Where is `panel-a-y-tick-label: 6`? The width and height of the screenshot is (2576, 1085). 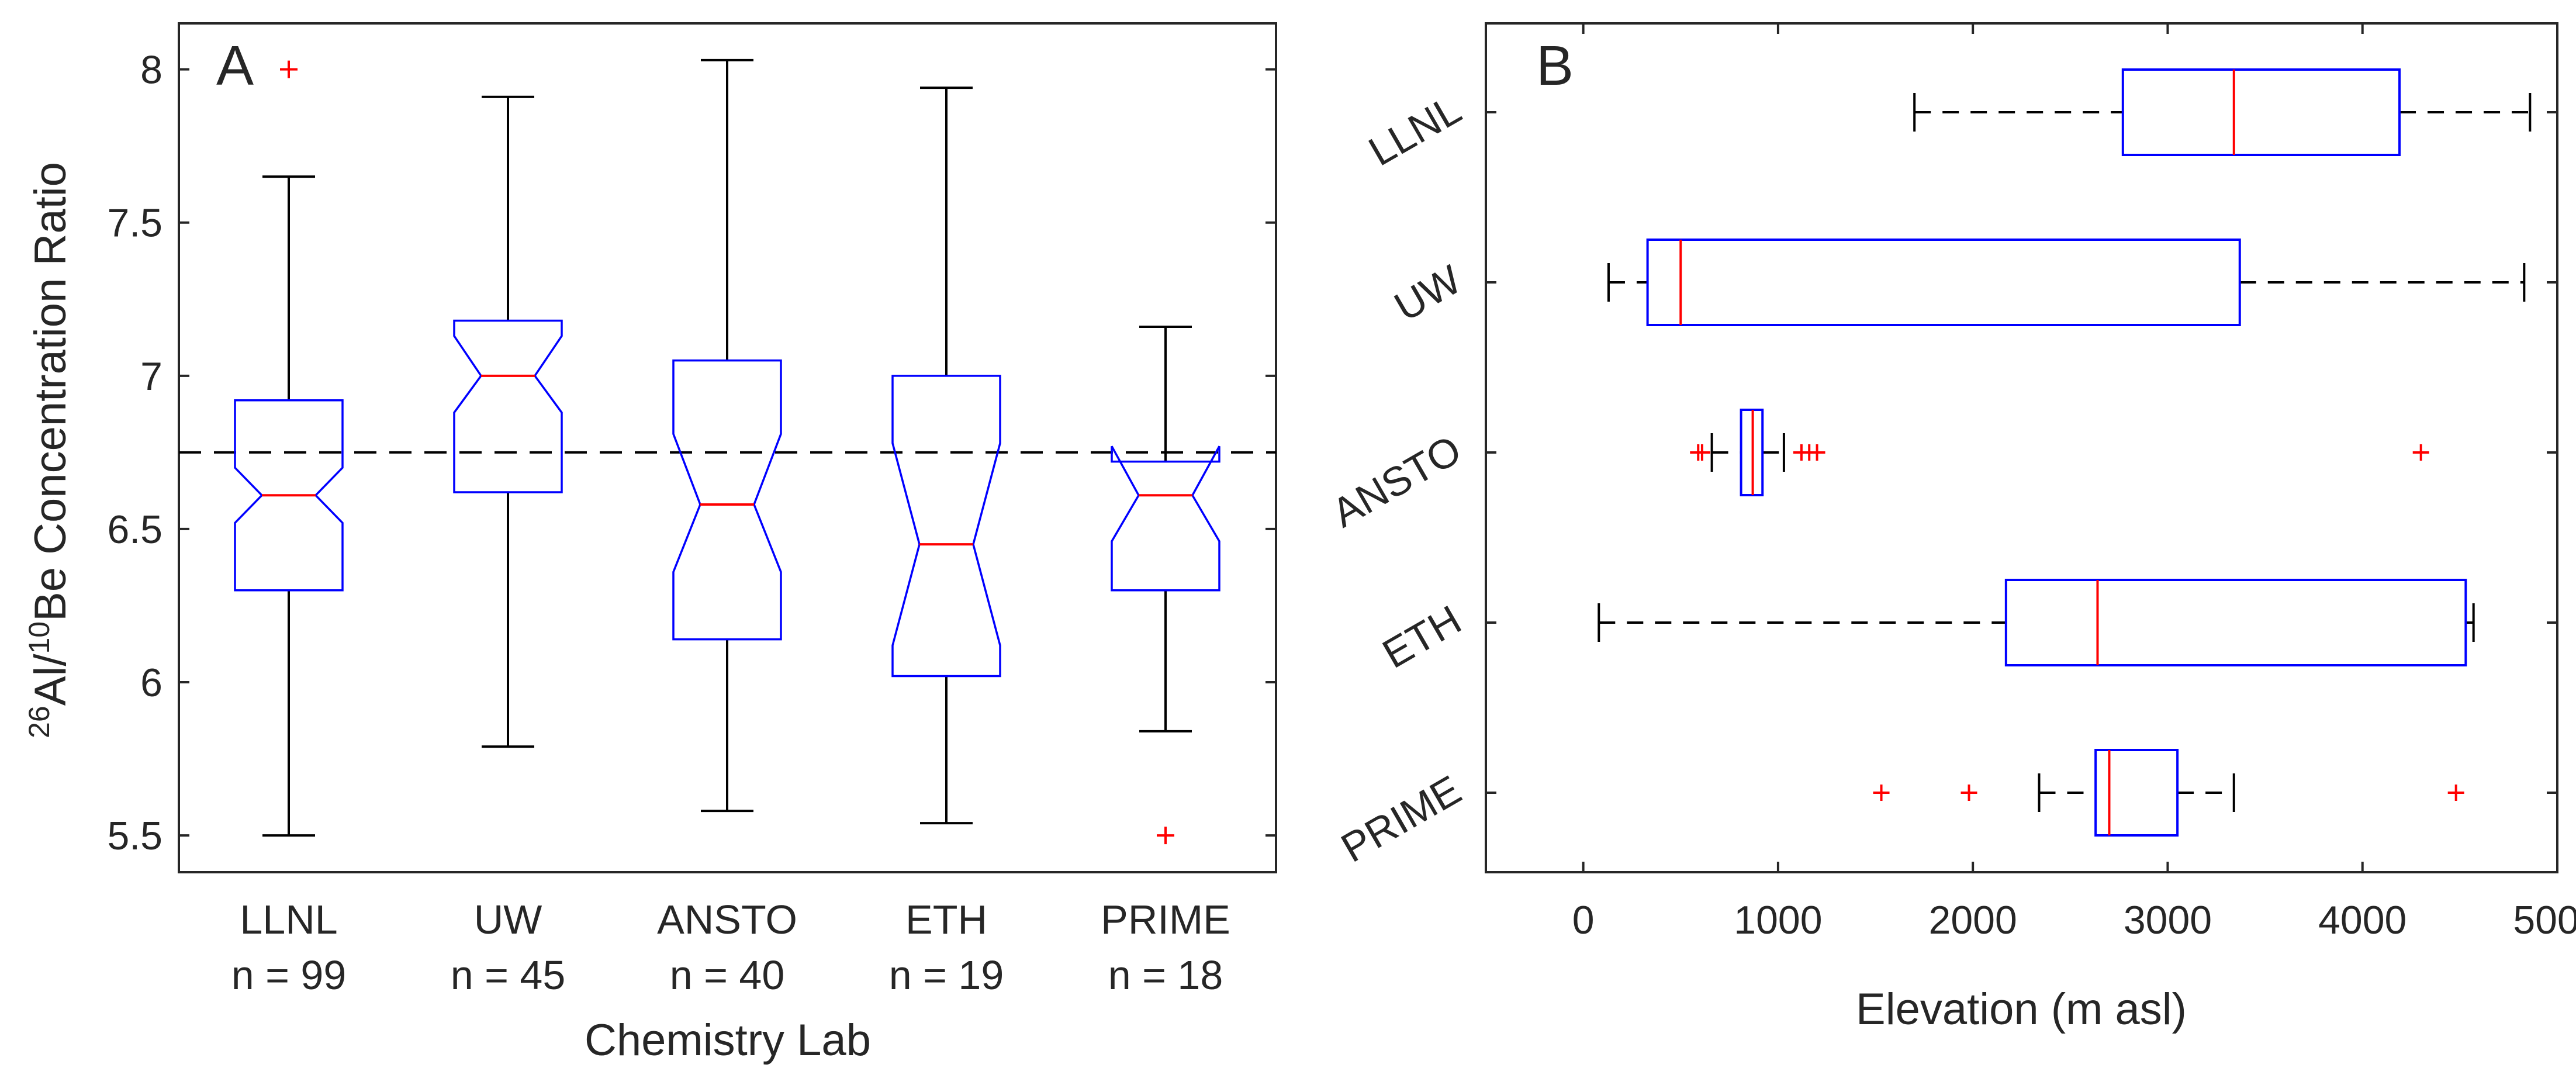
panel-a-y-tick-label: 6 is located at coordinates (151, 683).